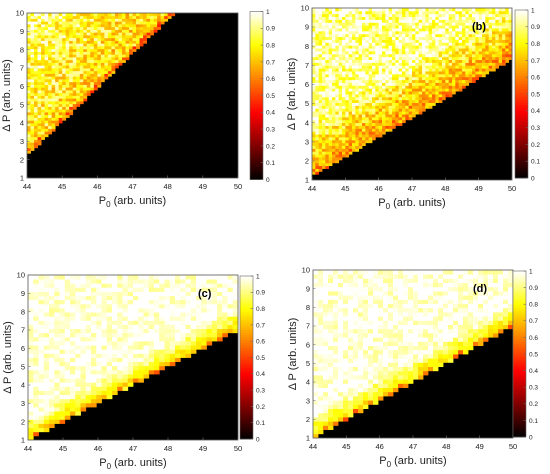 The width and height of the screenshot is (550, 474). What do you see at coordinates (28, 448) in the screenshot?
I see `x-tick-label: 44` at bounding box center [28, 448].